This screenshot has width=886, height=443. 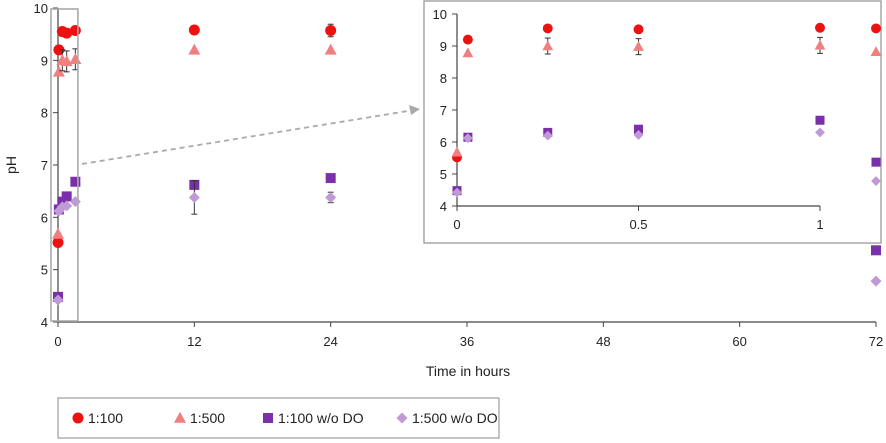 I want to click on main-x-tick-label: 12, so click(x=194, y=341).